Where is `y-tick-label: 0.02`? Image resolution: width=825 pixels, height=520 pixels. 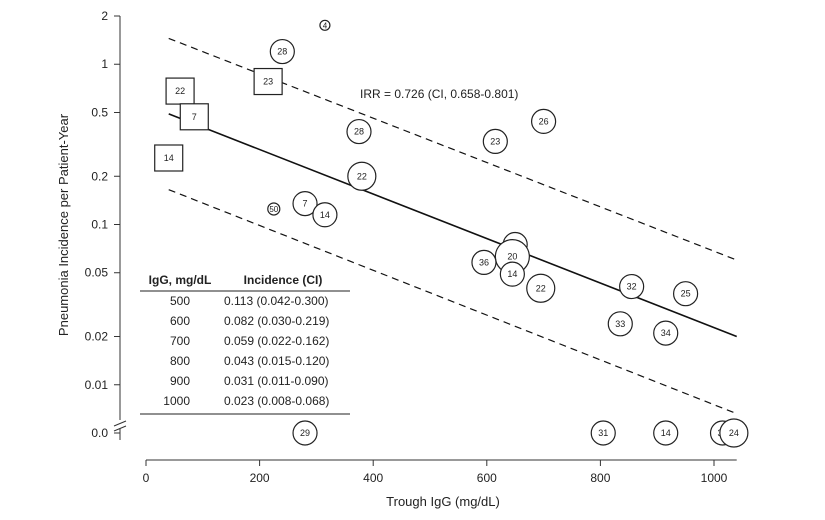 y-tick-label: 0.02 is located at coordinates (97, 337).